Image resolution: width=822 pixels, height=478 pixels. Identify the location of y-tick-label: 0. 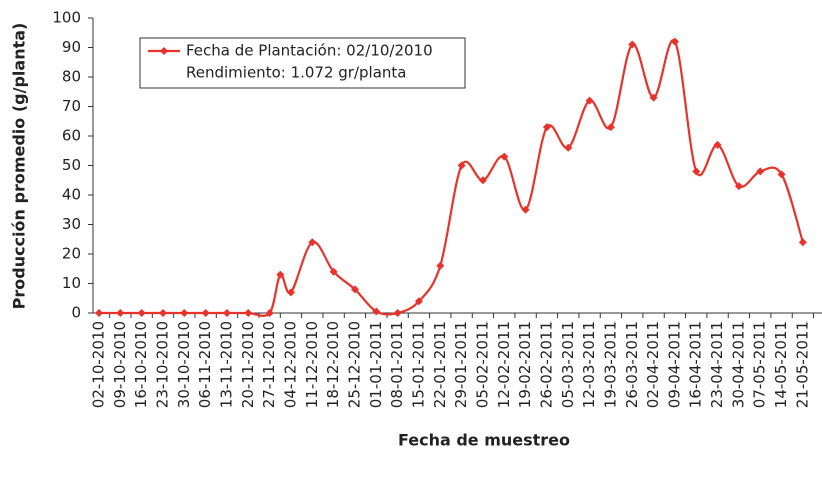
(76, 313).